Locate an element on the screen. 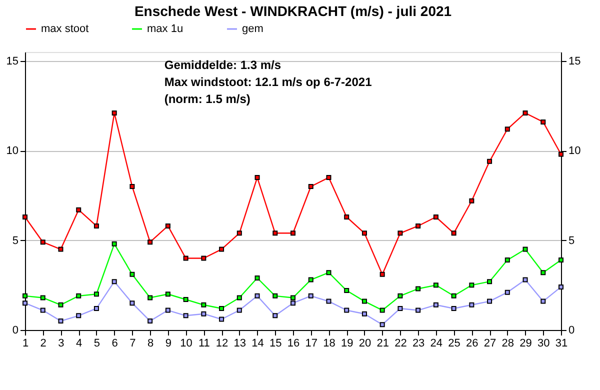  x-tick-label: 9 is located at coordinates (168, 344).